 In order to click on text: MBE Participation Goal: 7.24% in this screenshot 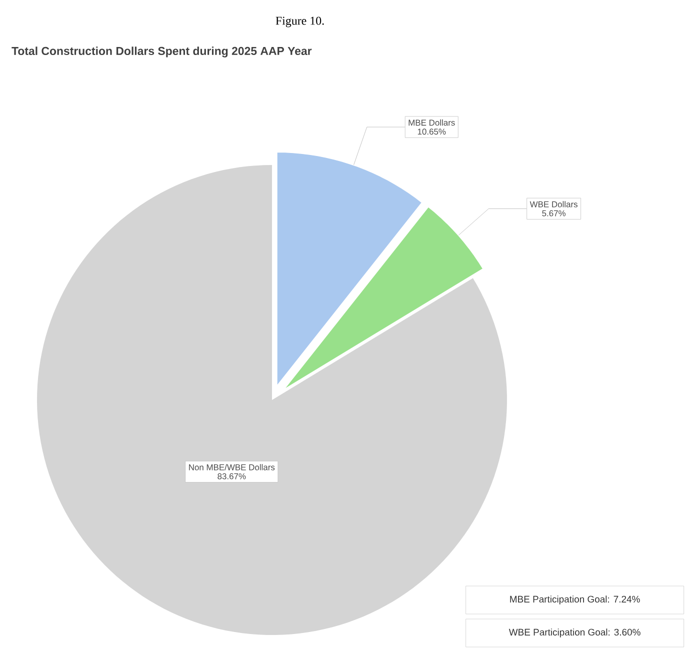, I will do `click(575, 600)`.